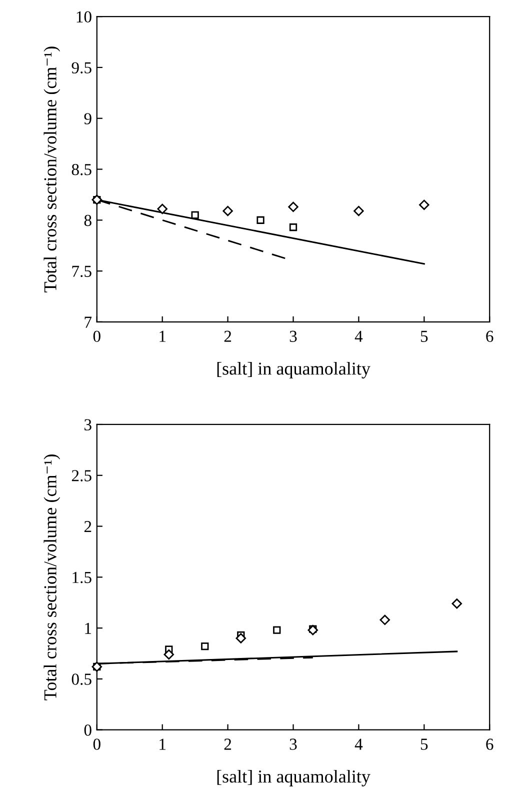  Describe the element at coordinates (88, 730) in the screenshot. I see `y-tick-label: 0` at that location.